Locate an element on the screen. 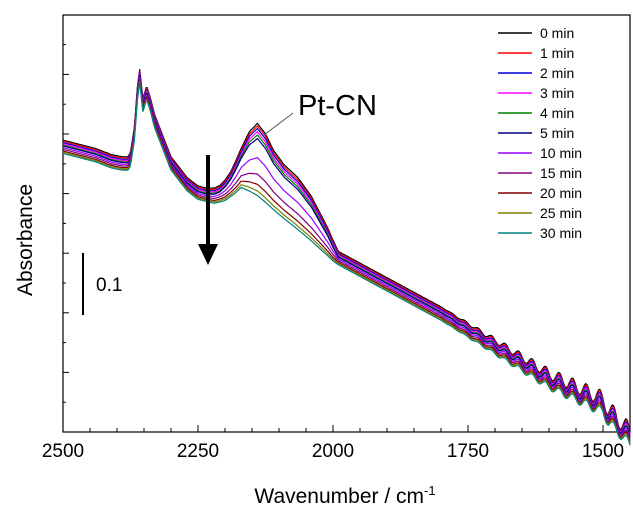 The image size is (633, 517). x-axis-ticks: 2500 2250 2000 1750 1500 is located at coordinates (336, 443).